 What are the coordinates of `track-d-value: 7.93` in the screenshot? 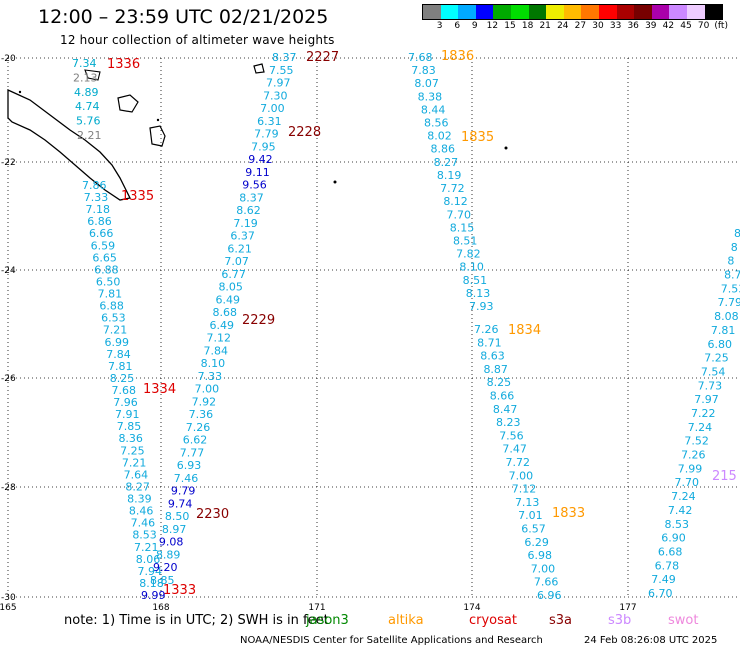 It's located at (481, 306).